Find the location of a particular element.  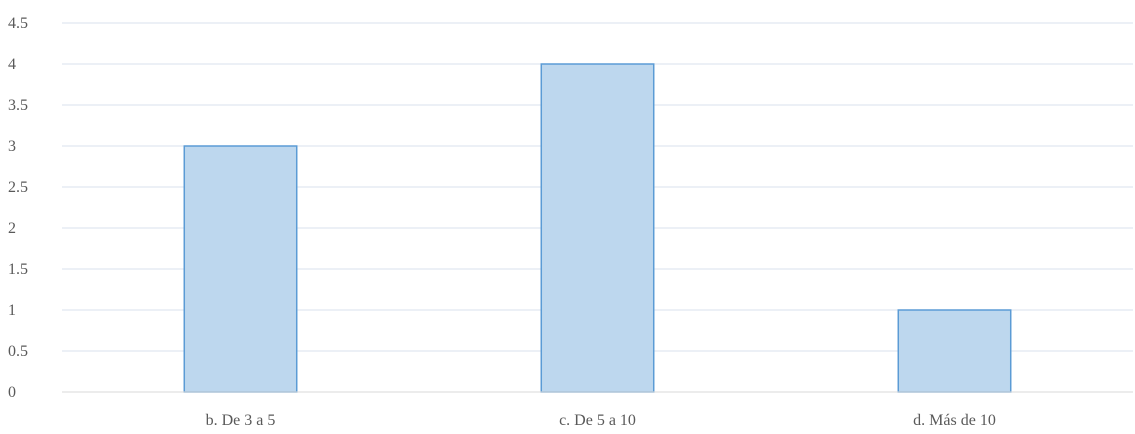

x-axis-ticks: b. De 3 a 5 c. De 5 a 10 d. Más de 10 is located at coordinates (601, 420).